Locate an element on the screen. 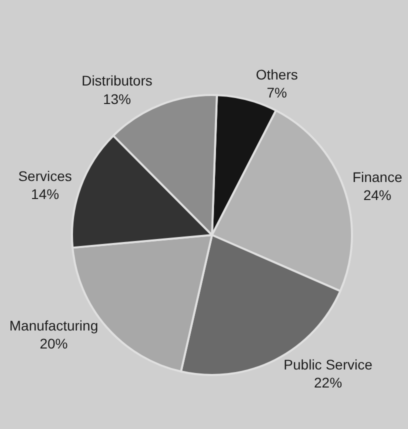 The height and width of the screenshot is (429, 408). slice-label: Manufacturing is located at coordinates (53, 326).